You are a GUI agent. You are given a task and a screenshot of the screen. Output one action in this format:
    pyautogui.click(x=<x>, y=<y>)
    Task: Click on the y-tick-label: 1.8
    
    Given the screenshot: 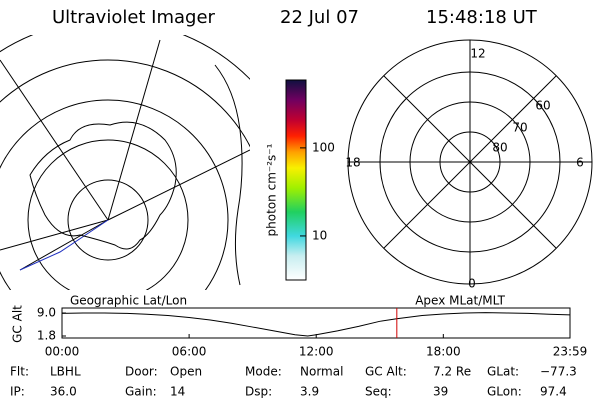 What is the action you would take?
    pyautogui.click(x=46, y=336)
    